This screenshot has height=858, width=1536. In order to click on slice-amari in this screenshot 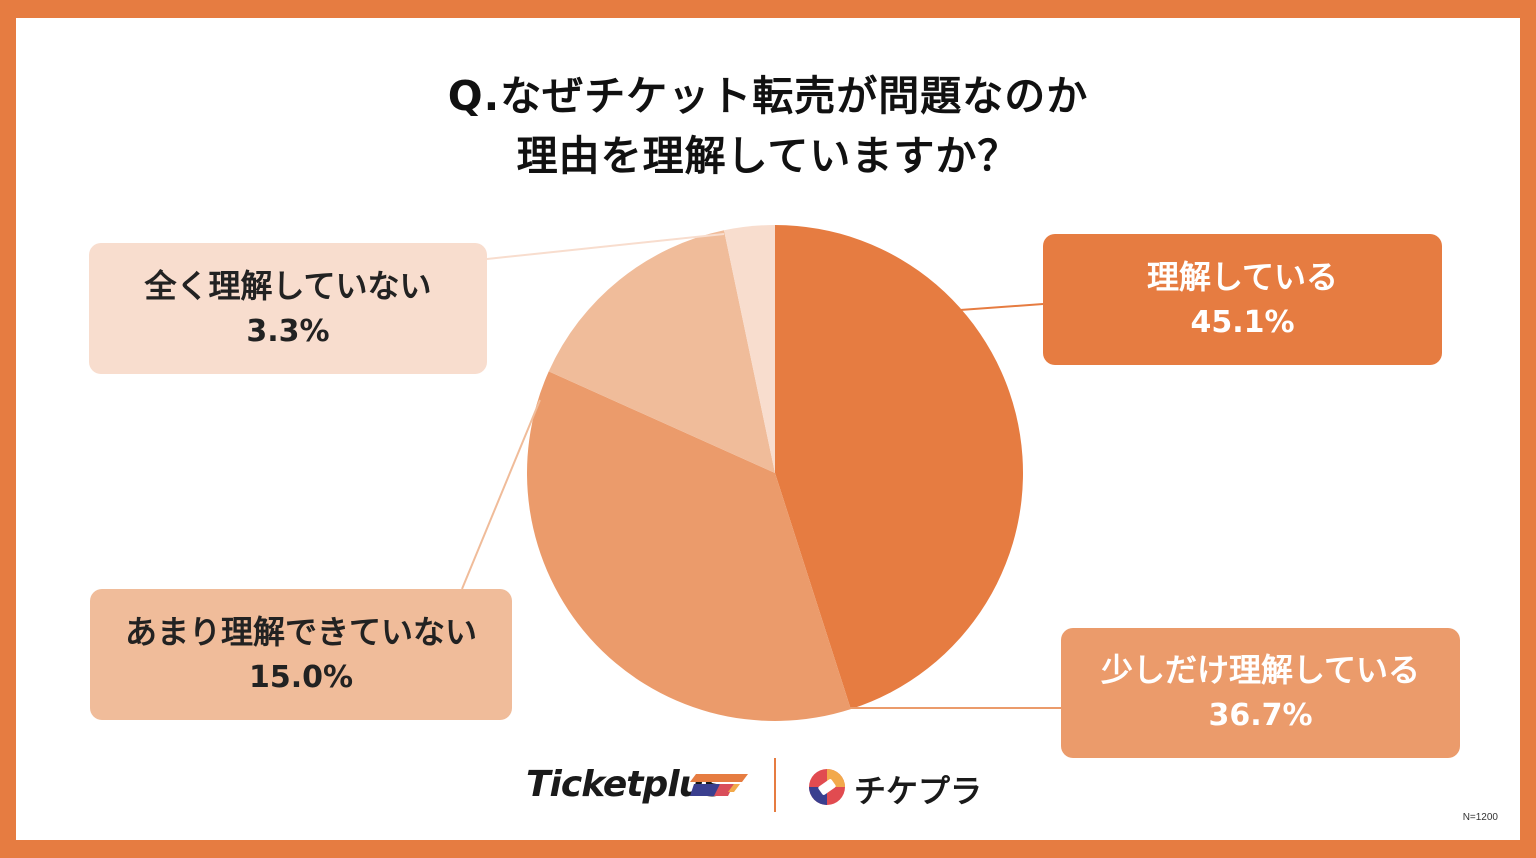, I will do `click(661, 351)`.